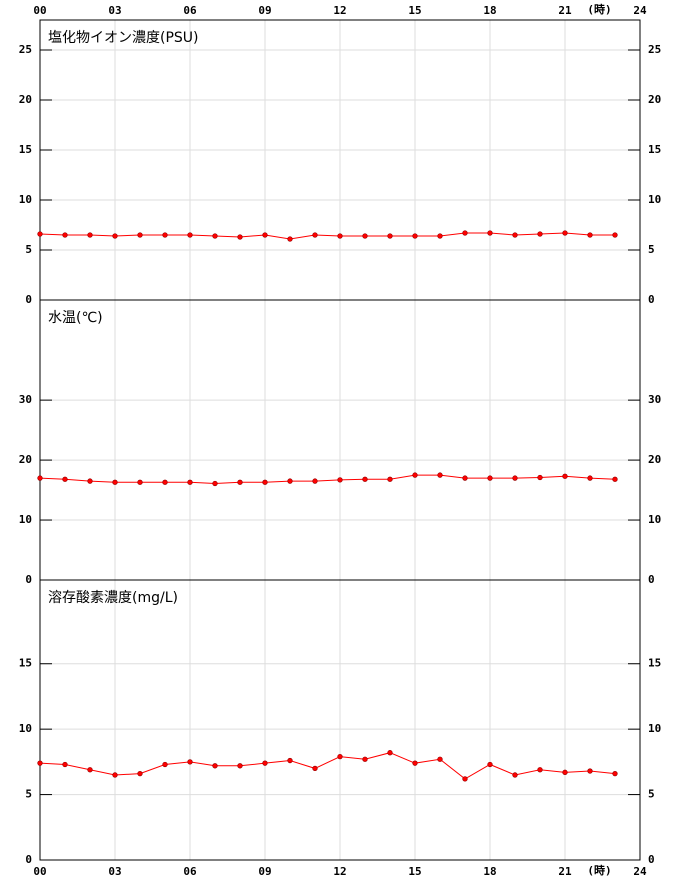 The width and height of the screenshot is (680, 880). Describe the element at coordinates (113, 598) in the screenshot. I see `panel-title: 溶存酸素濃度(mg/L)` at that location.